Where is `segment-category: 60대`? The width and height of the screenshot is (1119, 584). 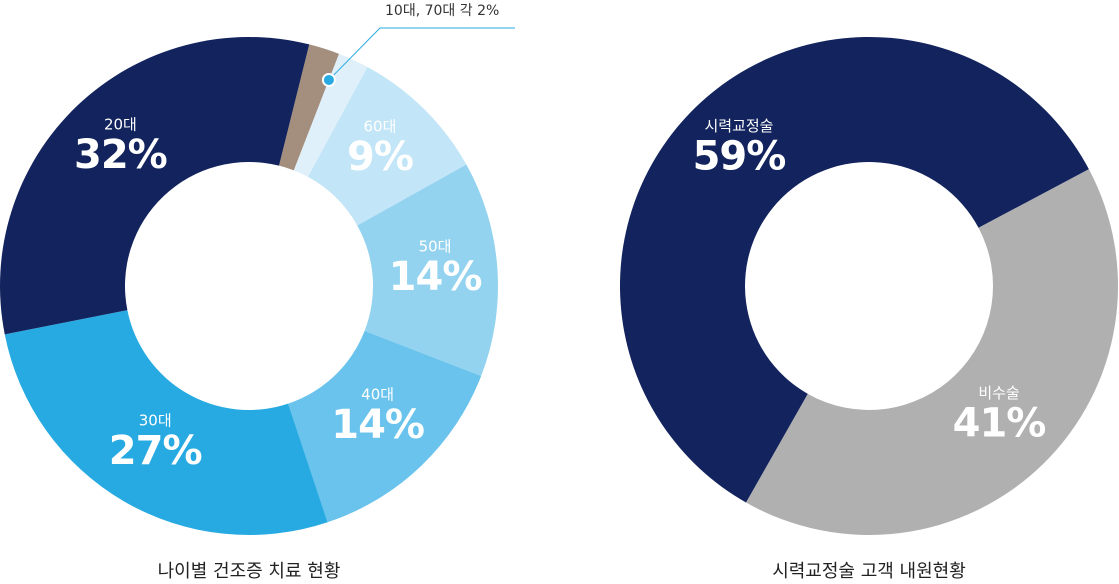 segment-category: 60대 is located at coordinates (380, 127).